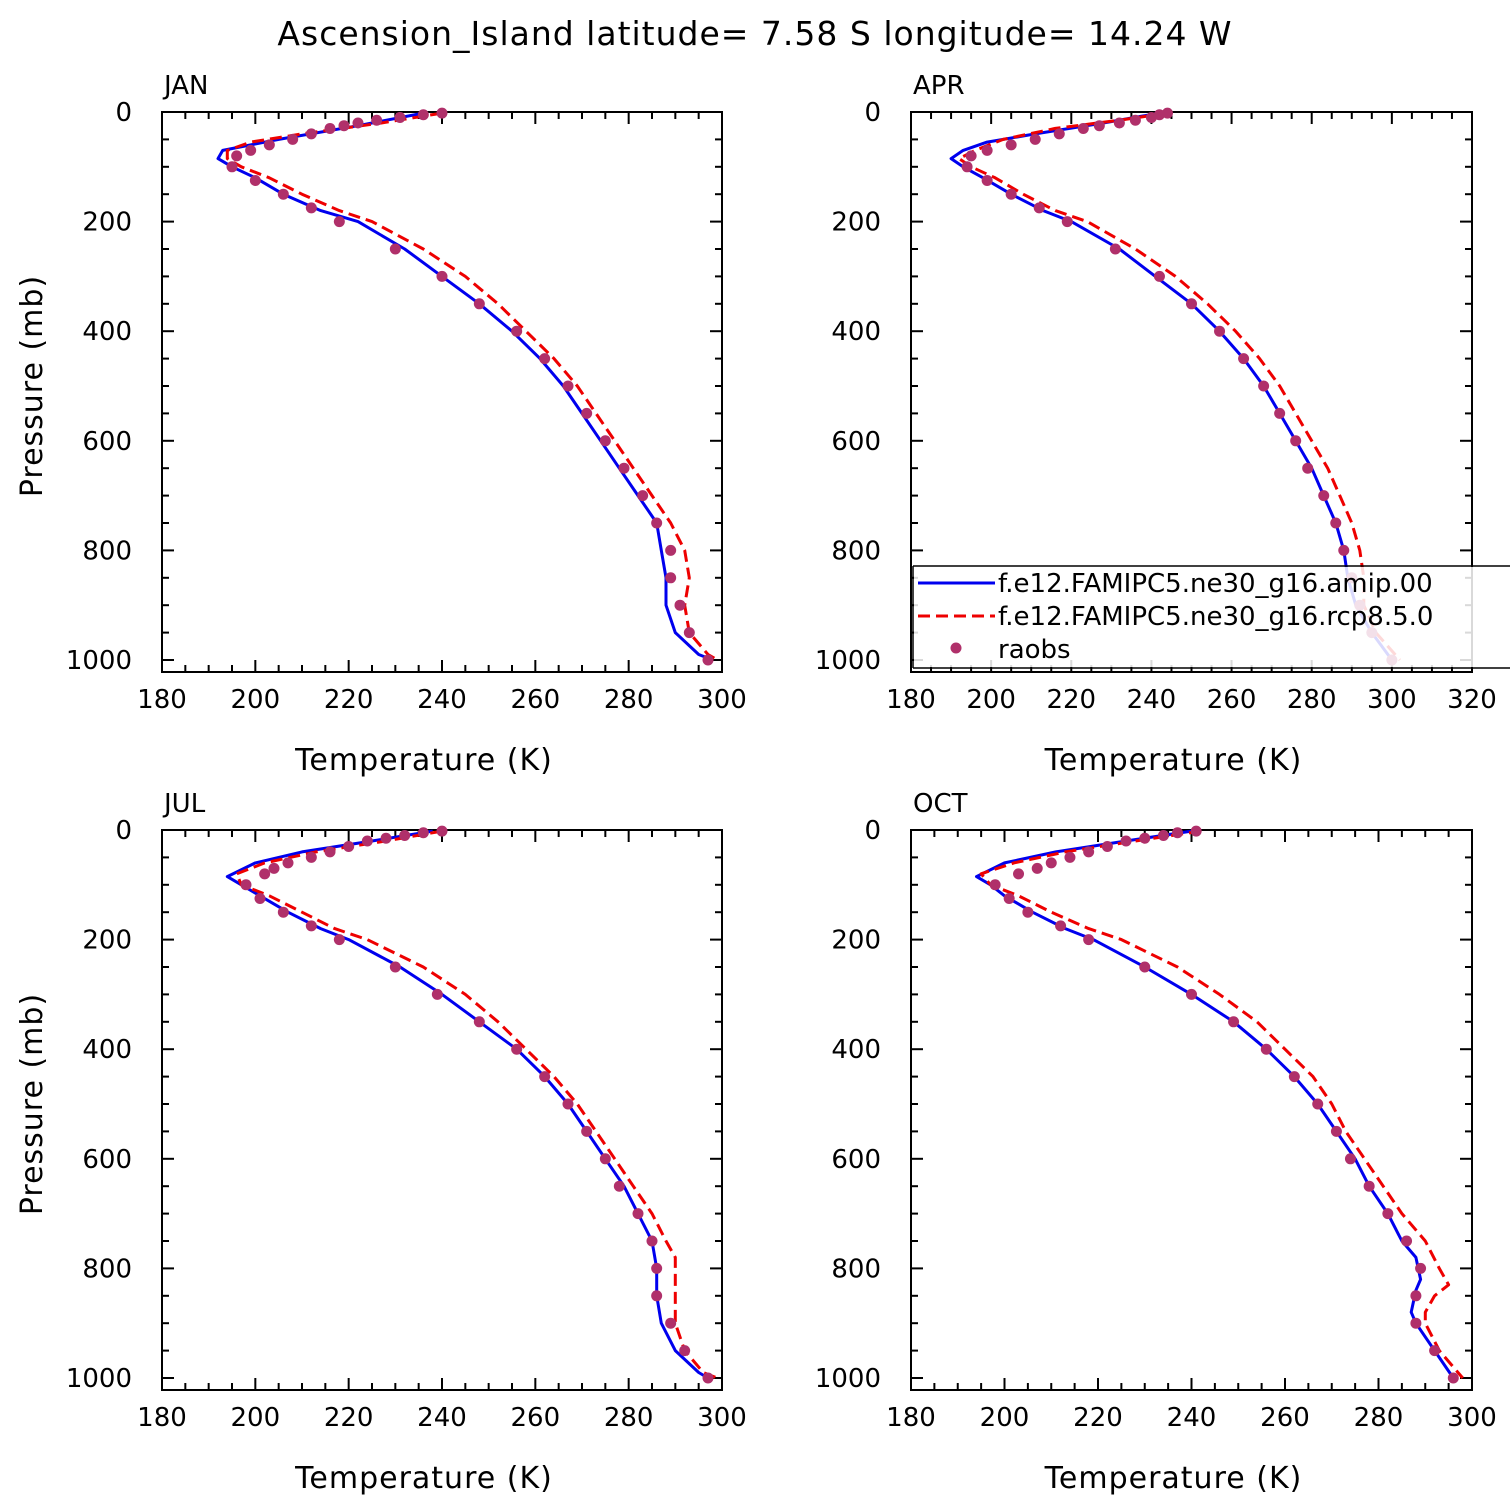  Describe the element at coordinates (956, 648) in the screenshot. I see `legend-raobs-marker` at that location.